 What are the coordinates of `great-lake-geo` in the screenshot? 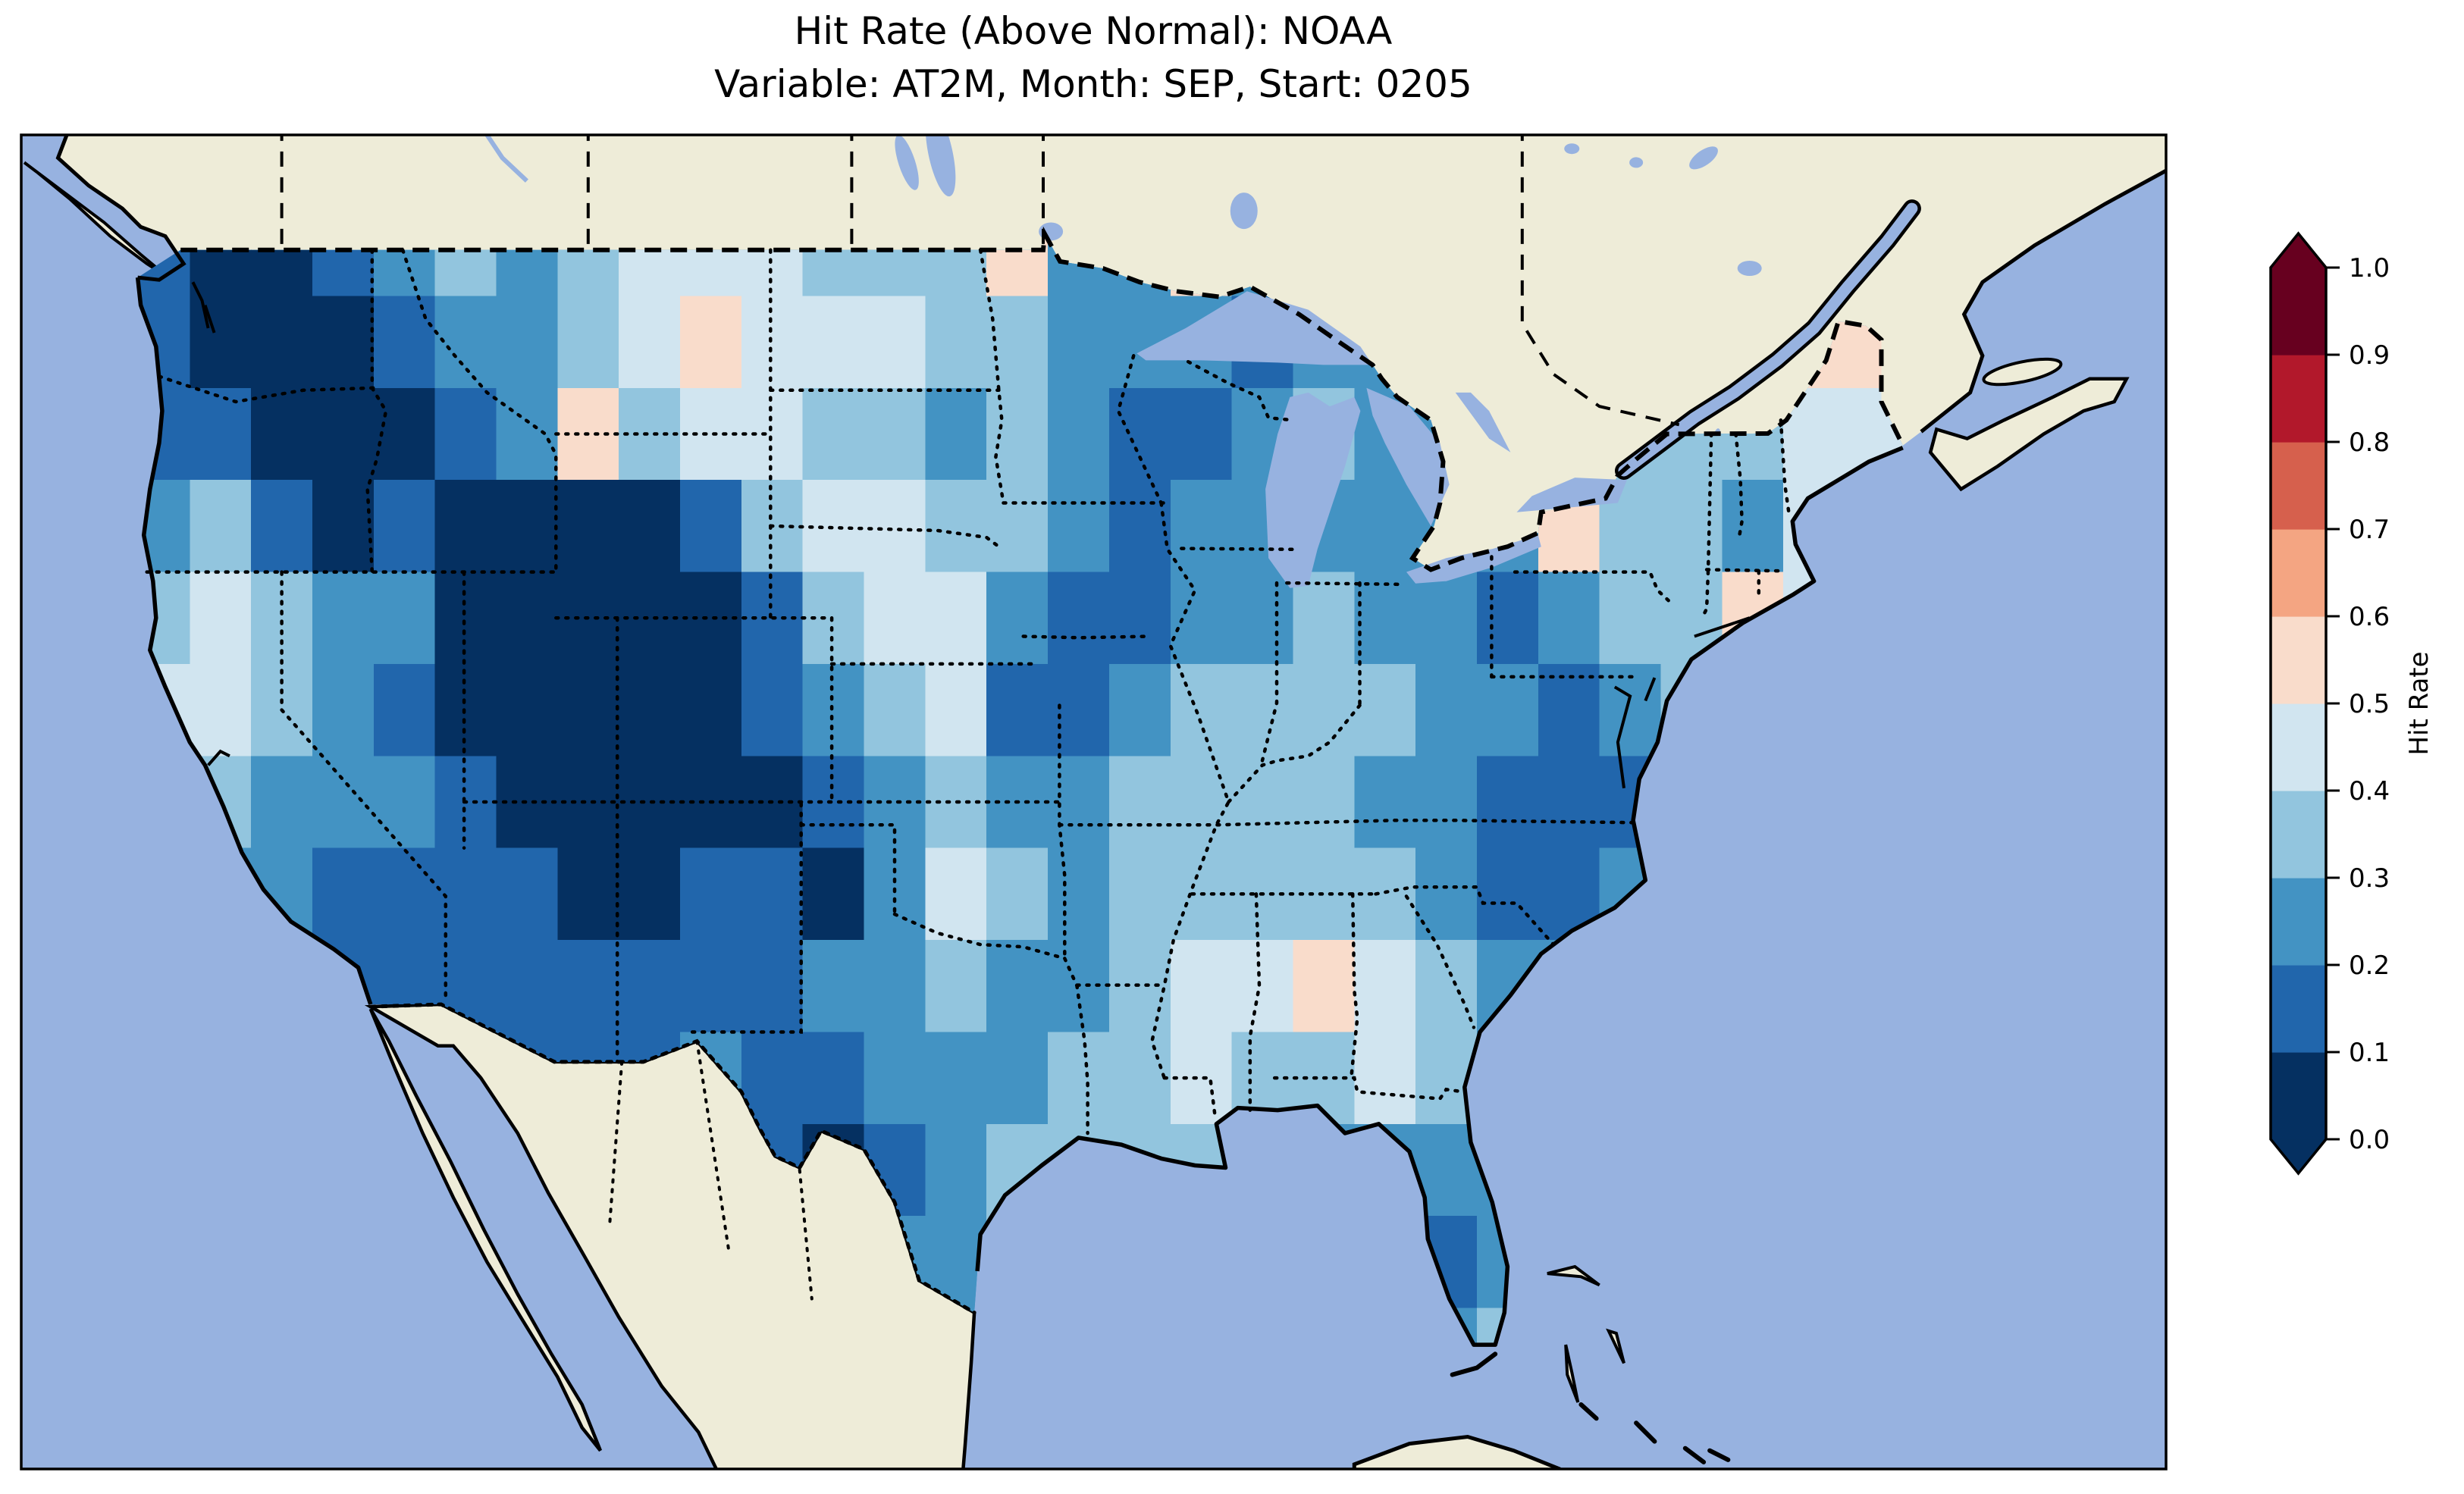 It's located at (1483, 422).